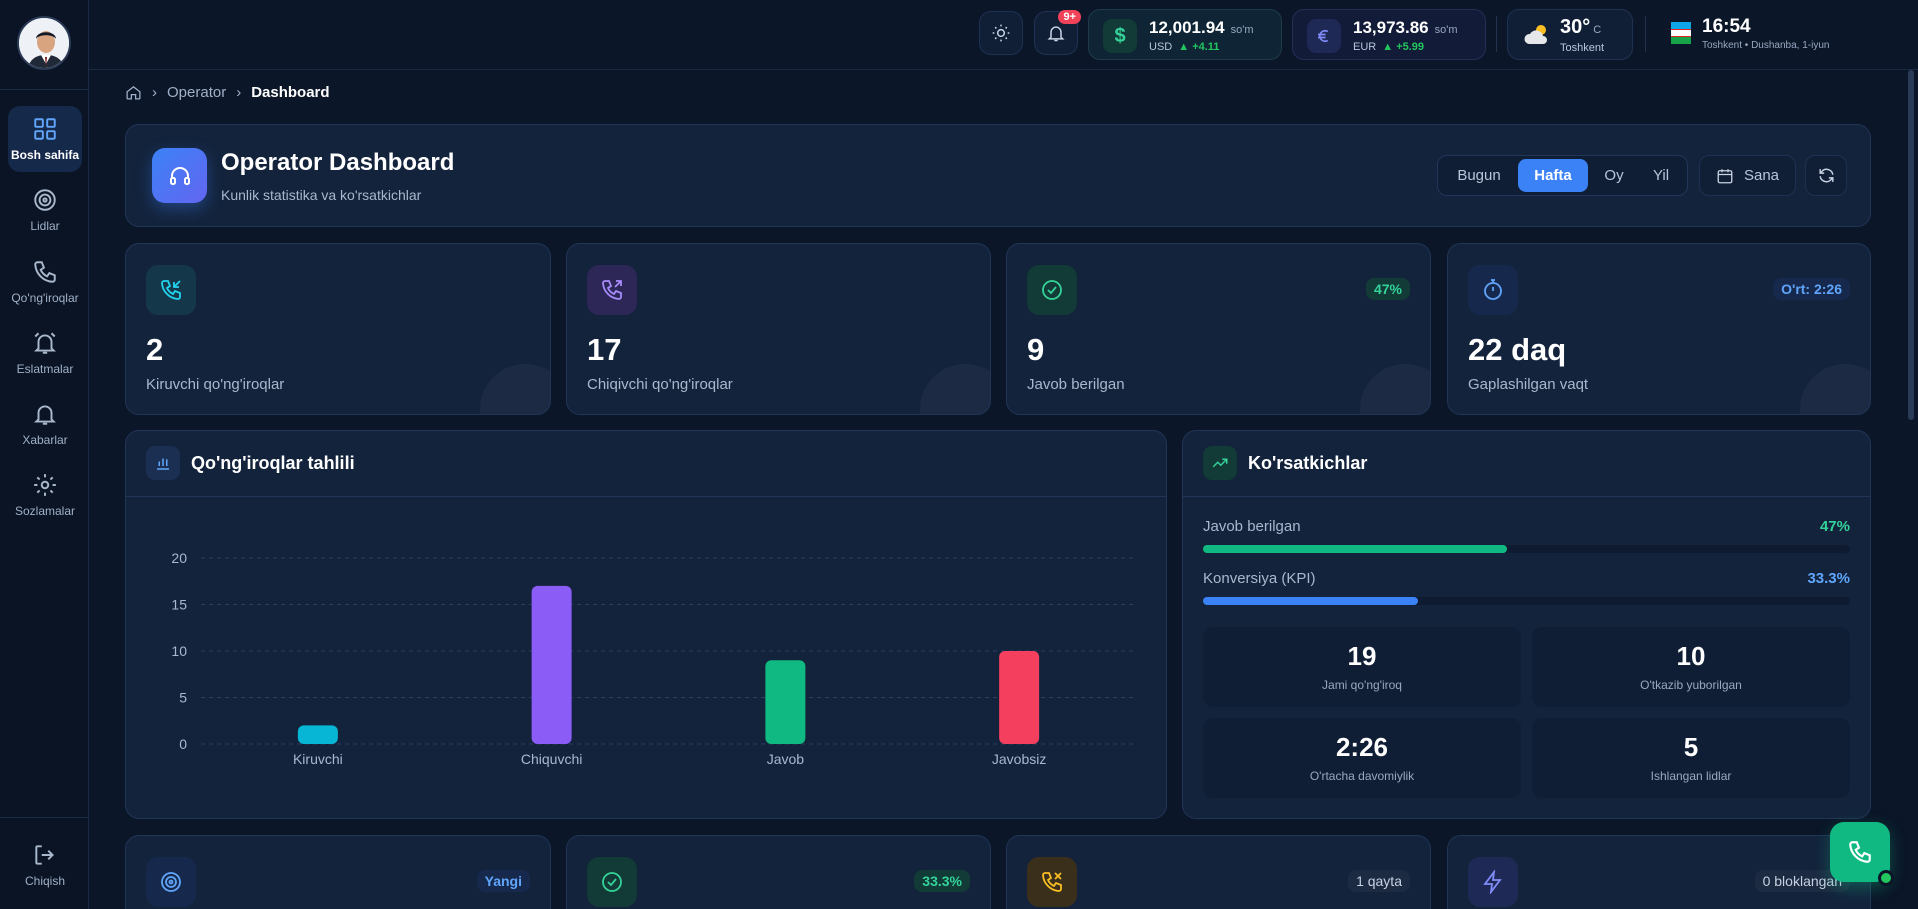 The image size is (1918, 909). I want to click on bar-chiquvchi, so click(551, 664).